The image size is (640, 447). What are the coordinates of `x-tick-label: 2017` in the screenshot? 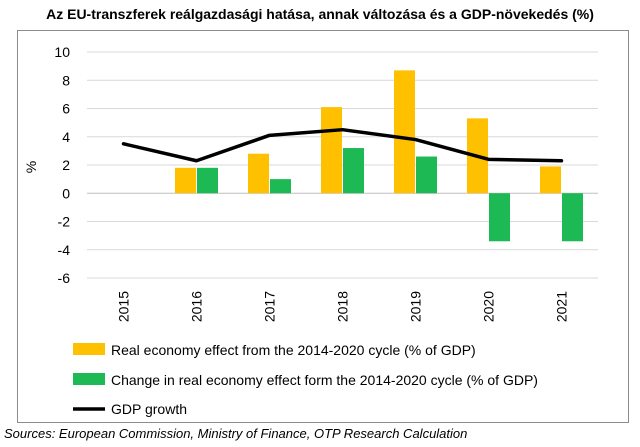 It's located at (270, 306).